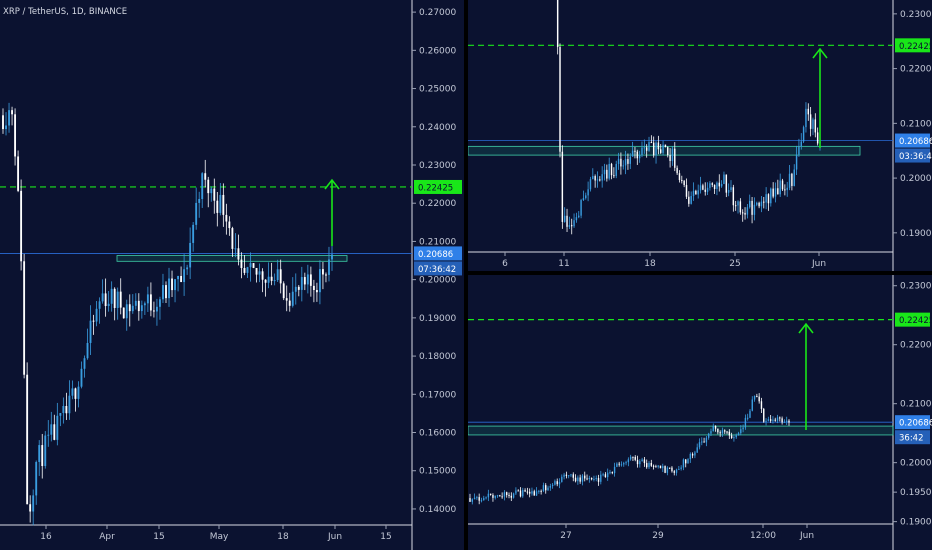  Describe the element at coordinates (505, 264) in the screenshot. I see `x-tick-label: 6` at that location.